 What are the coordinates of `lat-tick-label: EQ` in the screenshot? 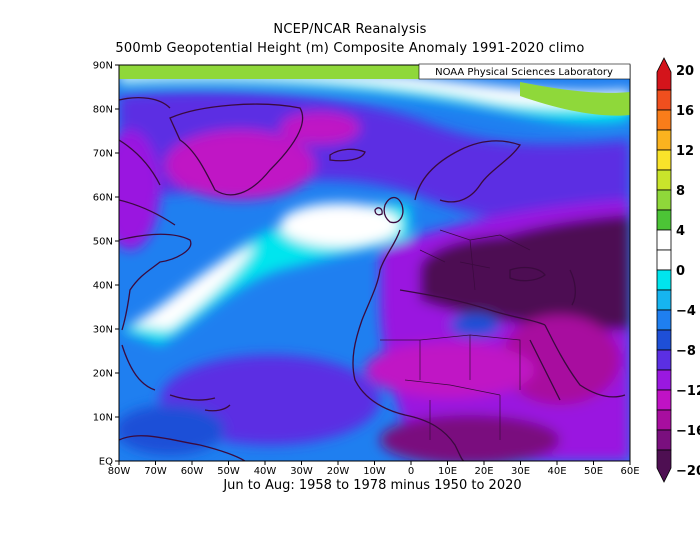 It's located at (106, 462).